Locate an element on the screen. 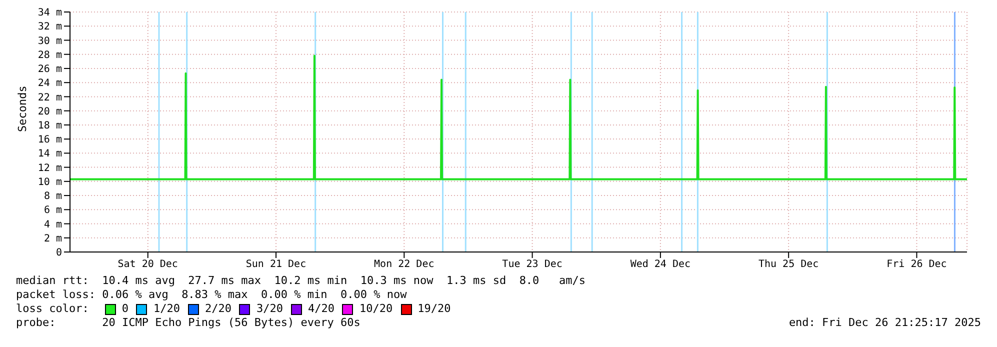 The height and width of the screenshot is (347, 997). x-tick-label: Sat 20 Dec is located at coordinates (148, 264).